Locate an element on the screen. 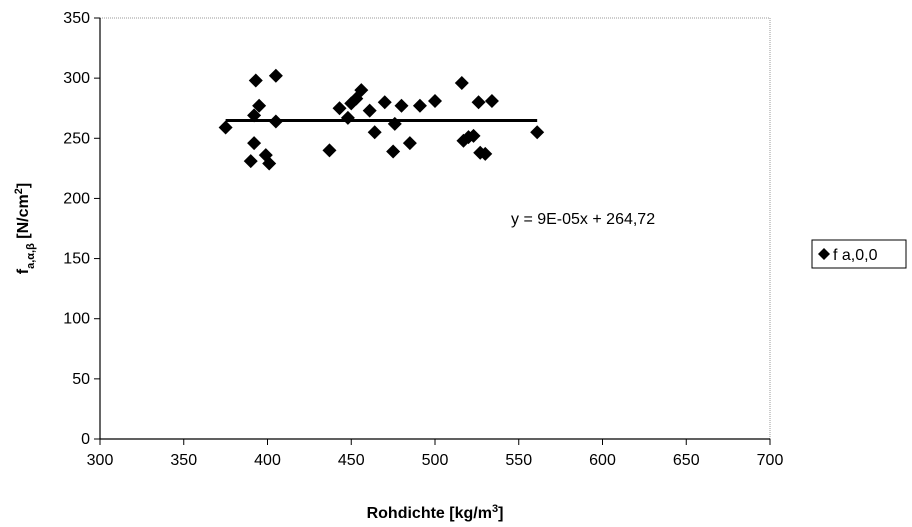  x-tick-label: 550 is located at coordinates (518, 460).